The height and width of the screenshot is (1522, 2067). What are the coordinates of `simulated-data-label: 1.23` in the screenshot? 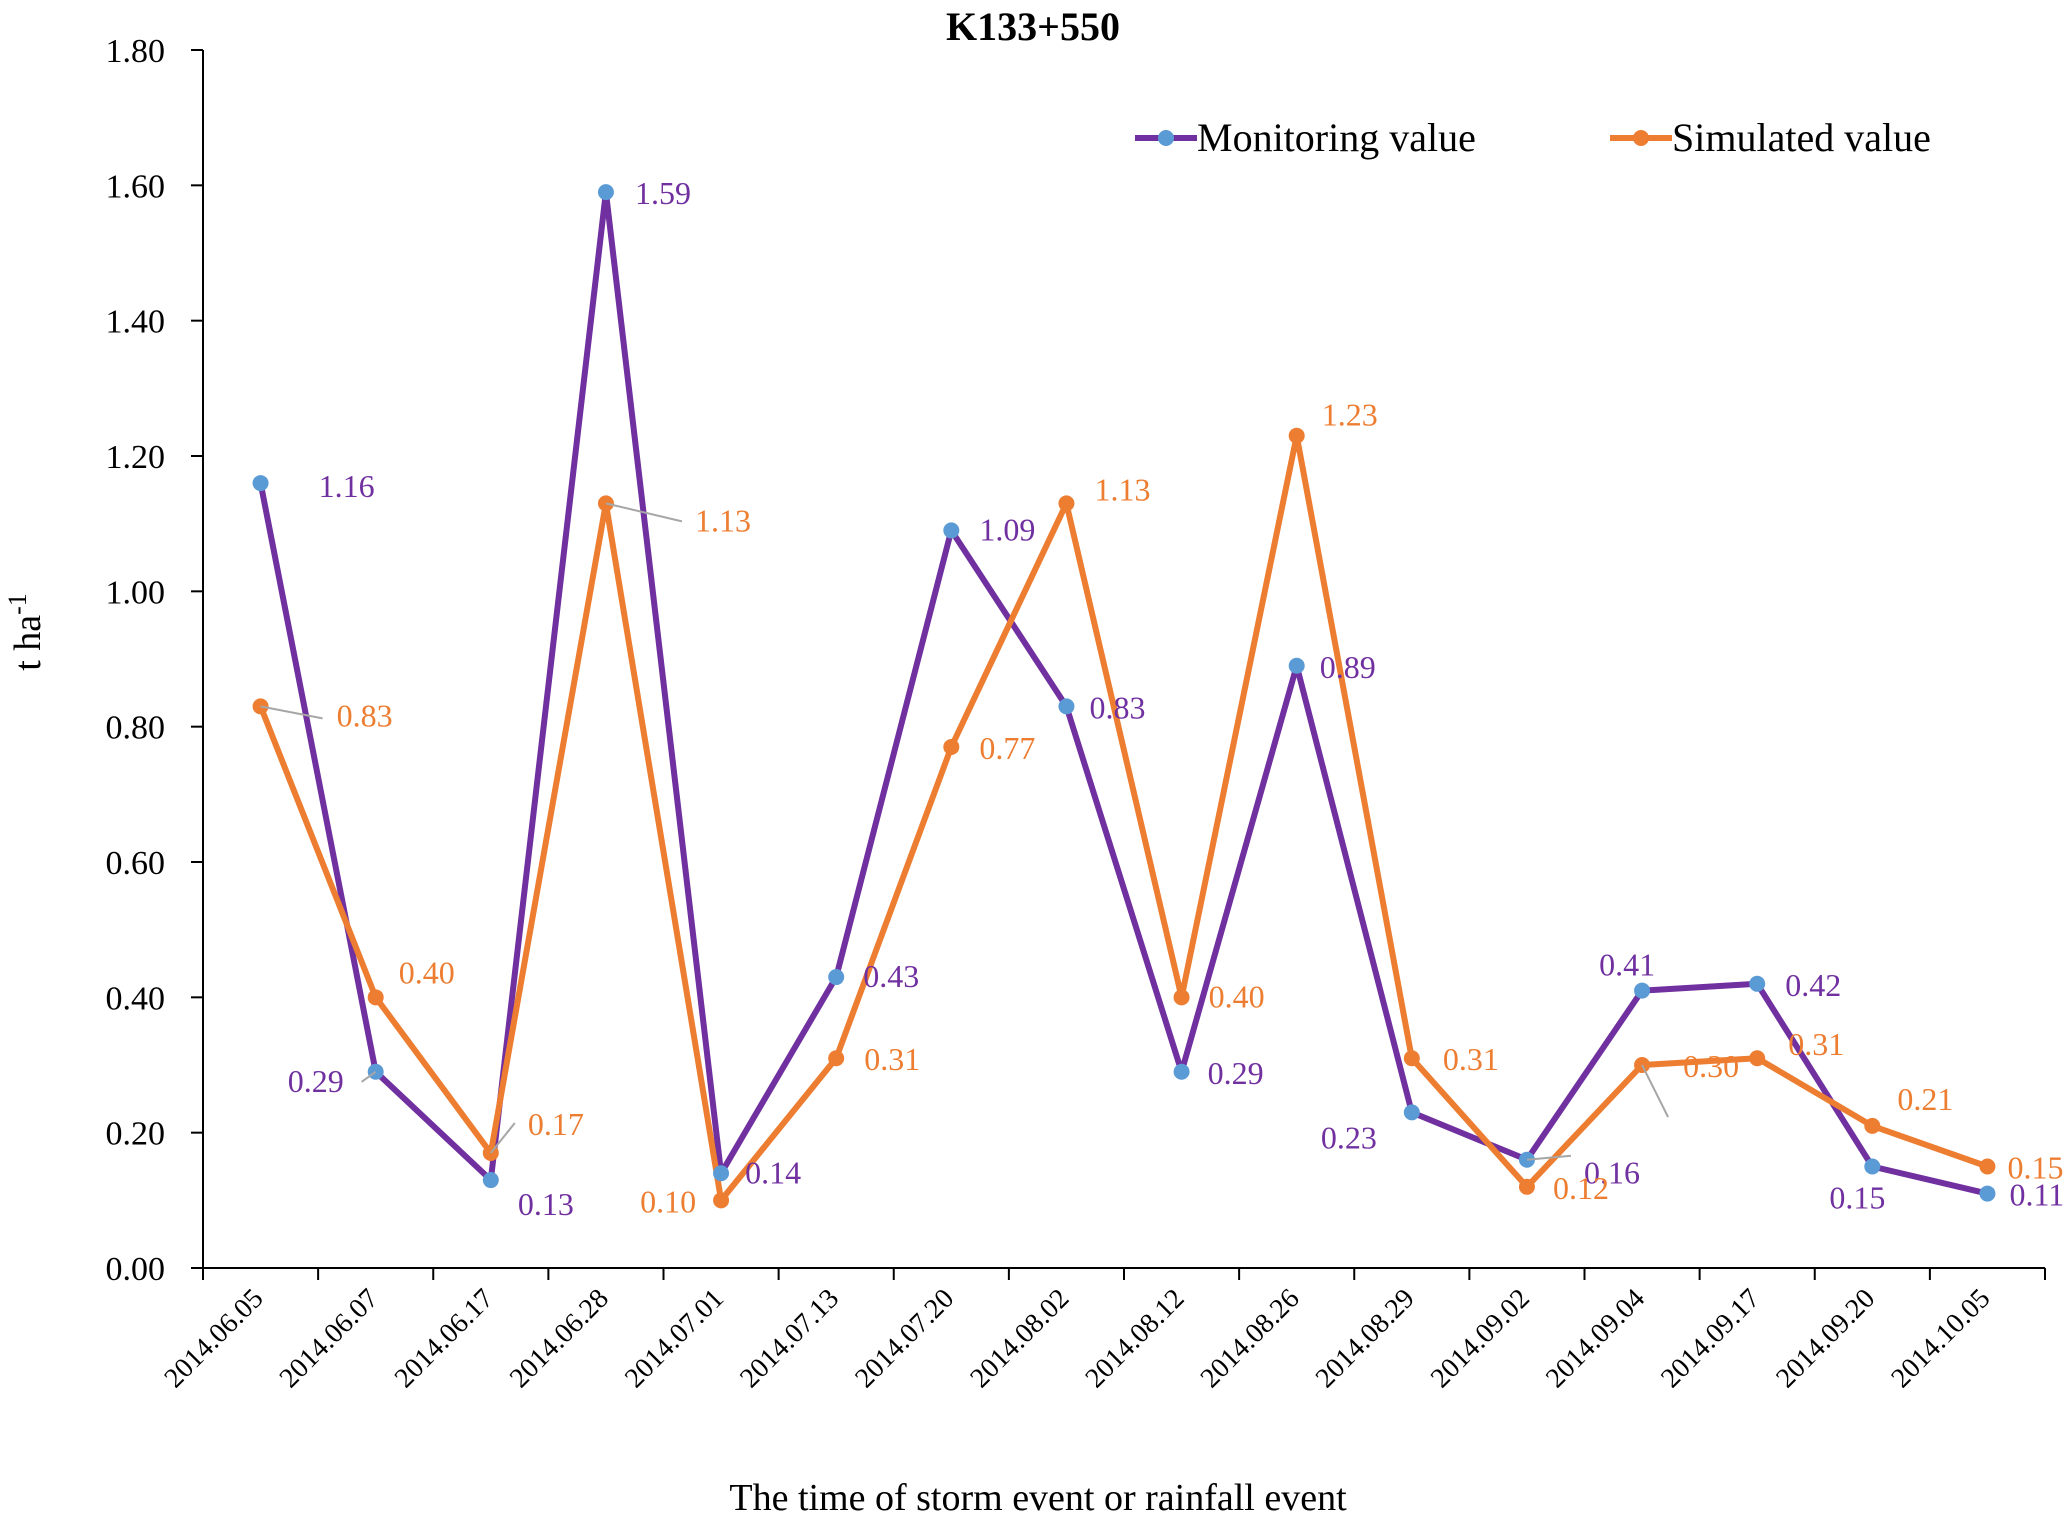 It's located at (1350, 415).